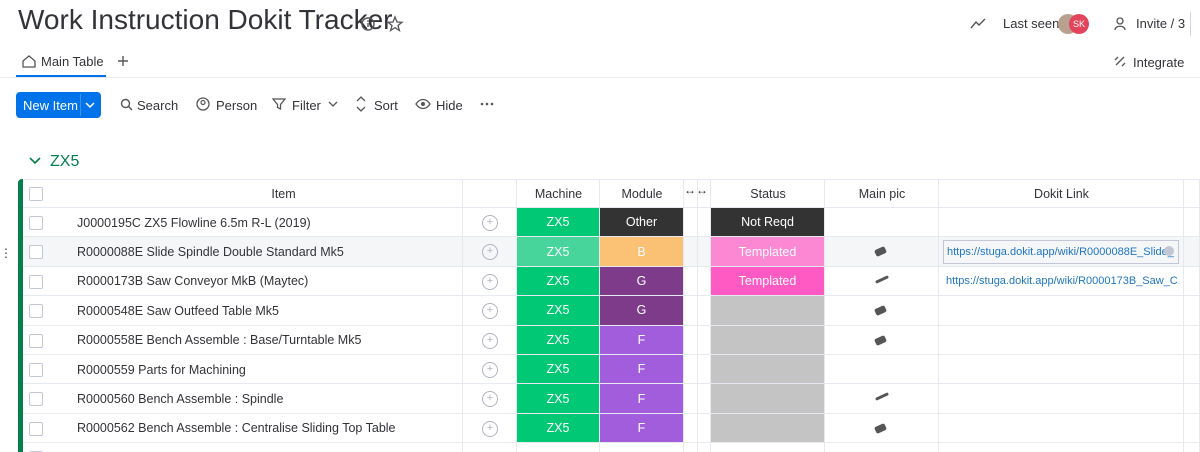 The height and width of the screenshot is (452, 1200). Describe the element at coordinates (1190, 24) in the screenshot. I see `divider` at that location.